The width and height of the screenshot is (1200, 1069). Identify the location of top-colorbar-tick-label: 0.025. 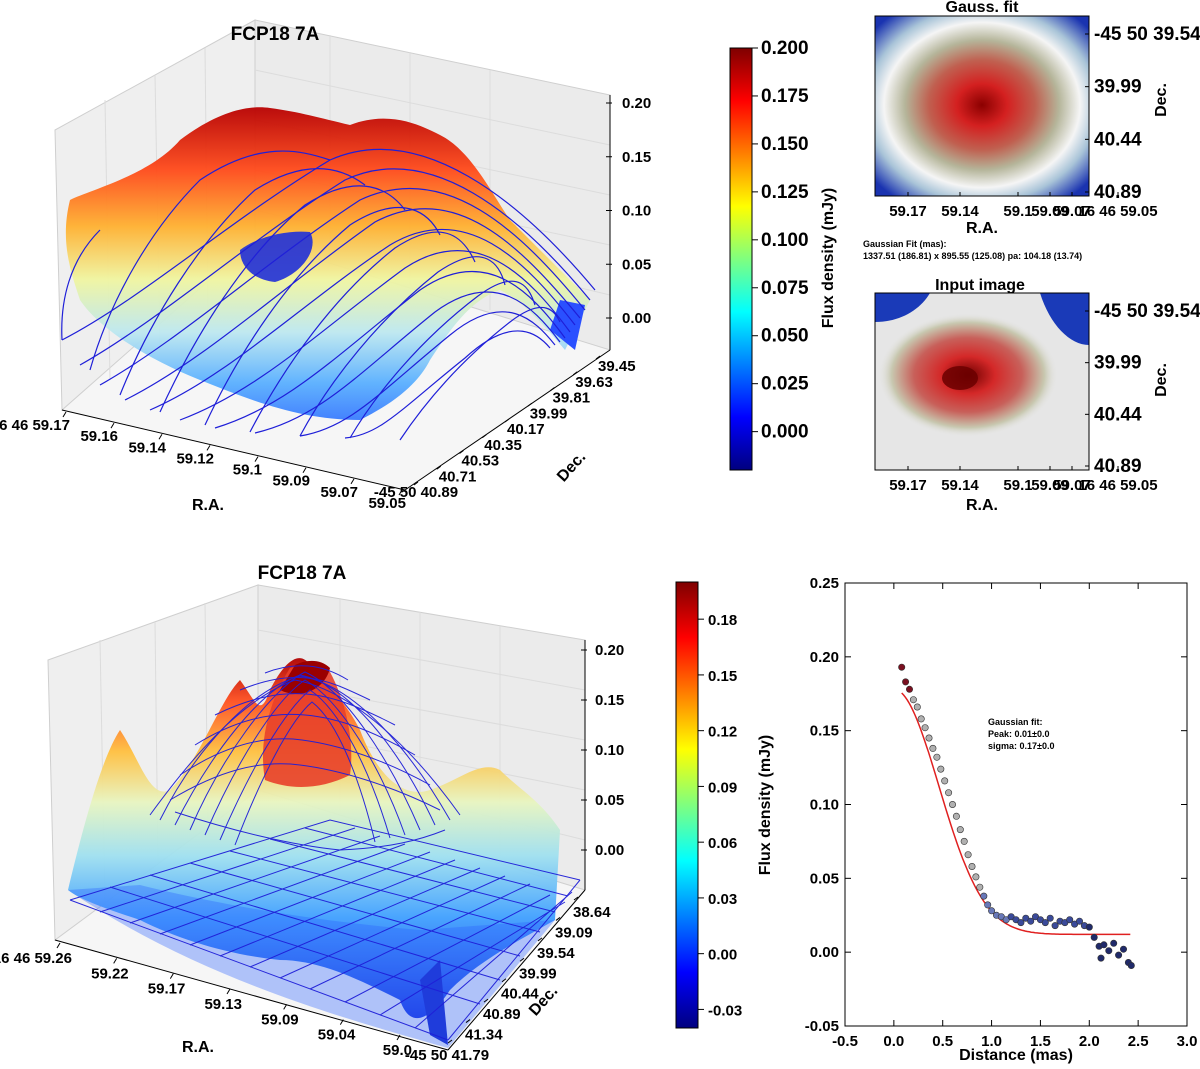
(785, 384).